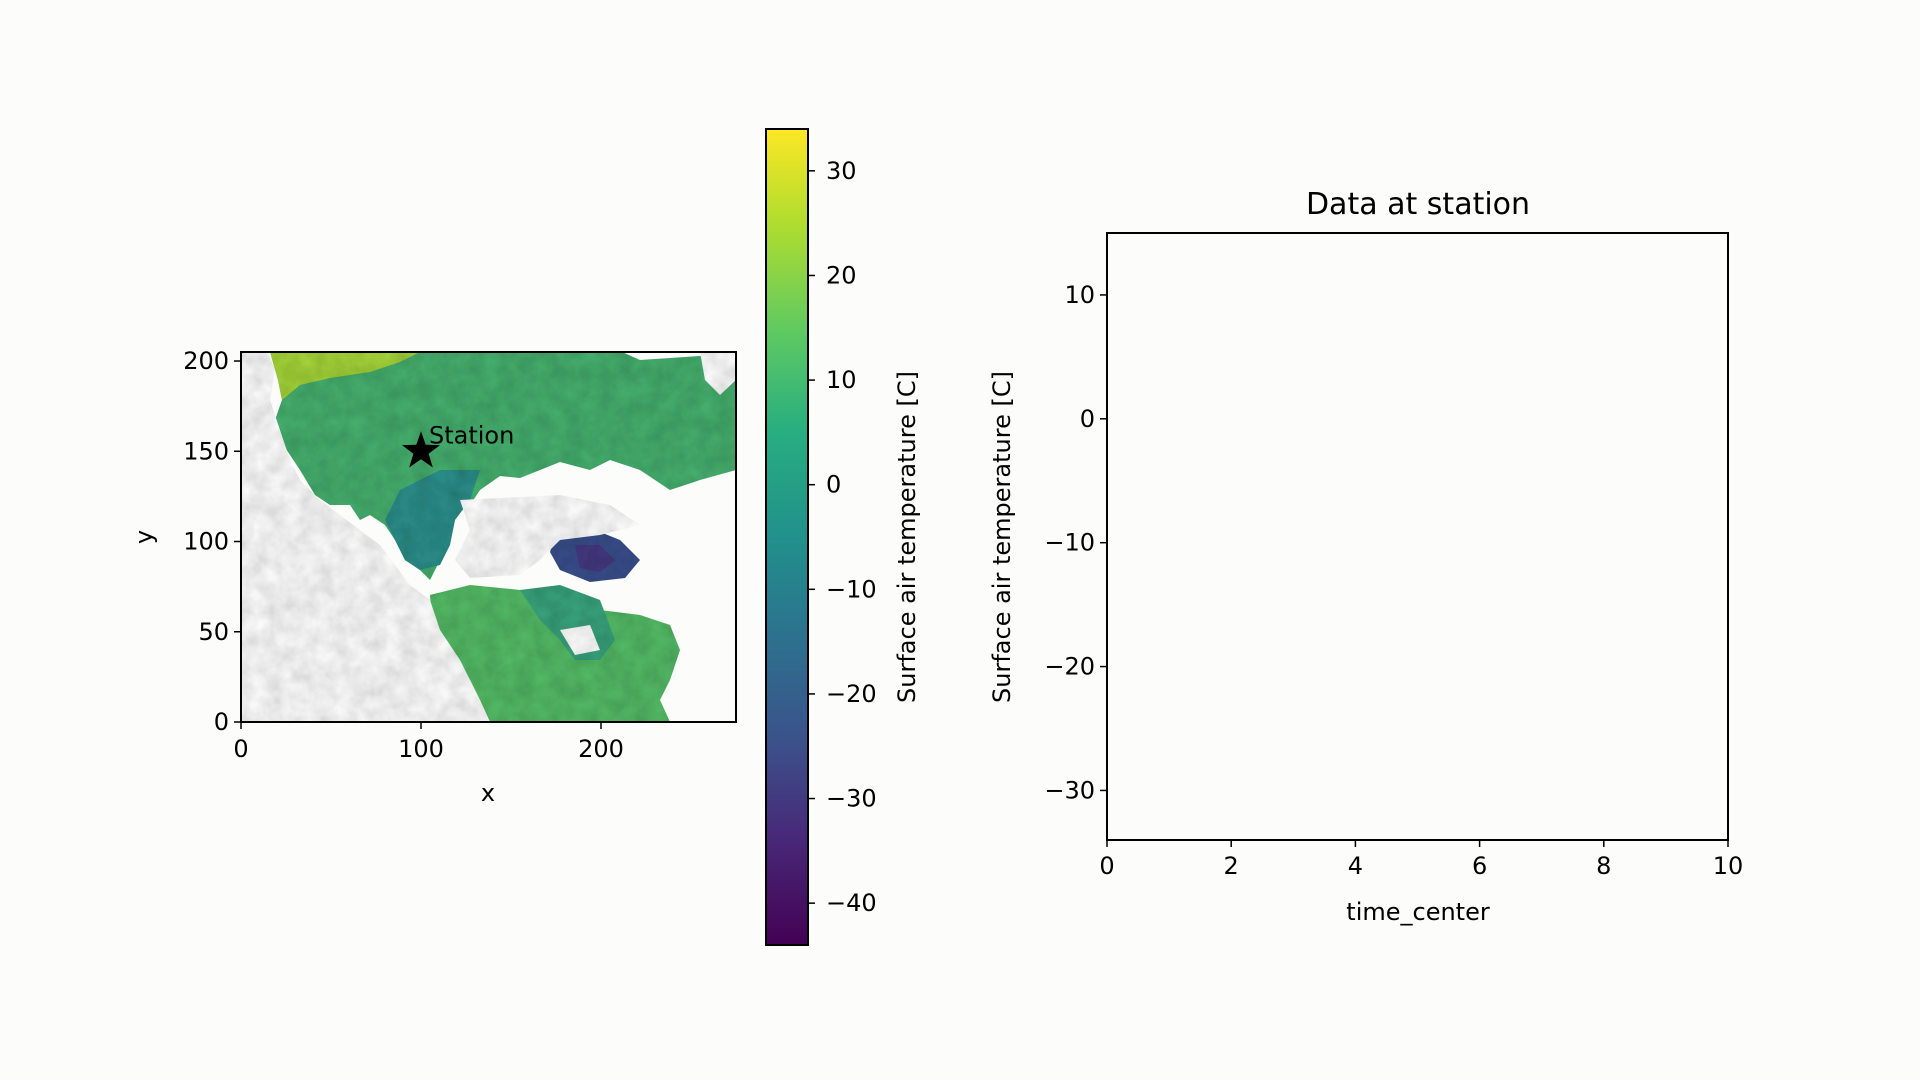 The height and width of the screenshot is (1080, 1920). I want to click on station-ytick-label: 0, so click(1087, 419).